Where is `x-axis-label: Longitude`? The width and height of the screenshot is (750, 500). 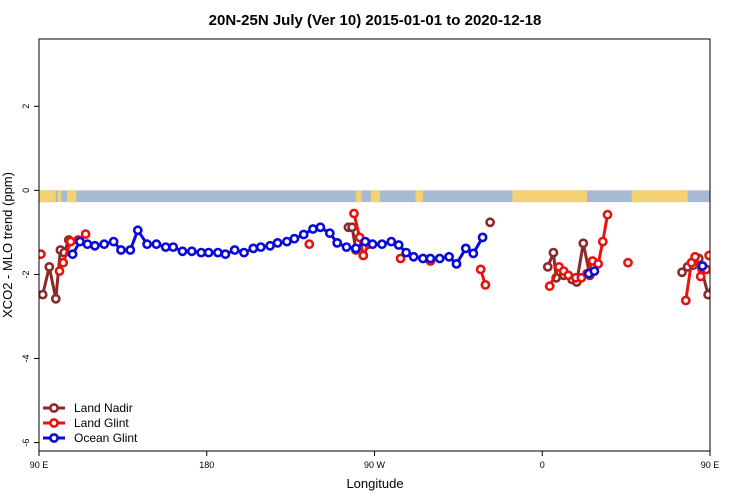
x-axis-label: Longitude is located at coordinates (374, 483).